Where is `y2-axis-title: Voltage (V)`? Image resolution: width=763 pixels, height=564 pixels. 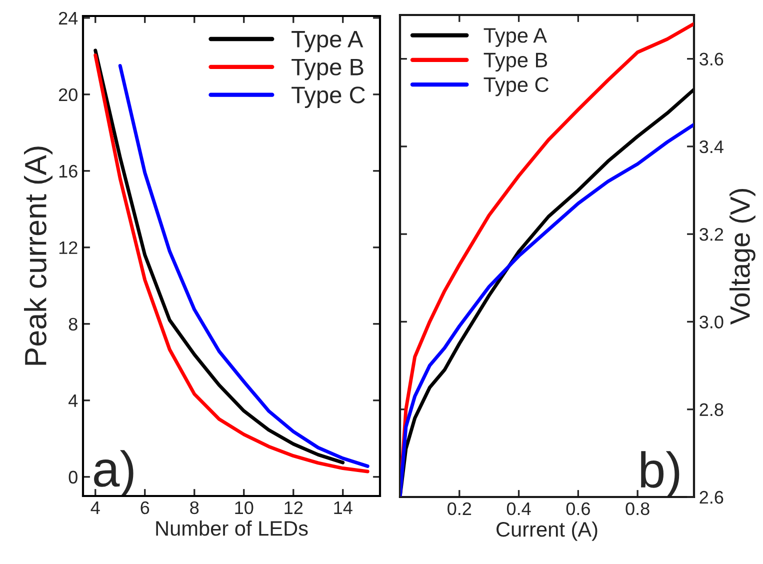
y2-axis-title: Voltage (V) is located at coordinates (743, 257).